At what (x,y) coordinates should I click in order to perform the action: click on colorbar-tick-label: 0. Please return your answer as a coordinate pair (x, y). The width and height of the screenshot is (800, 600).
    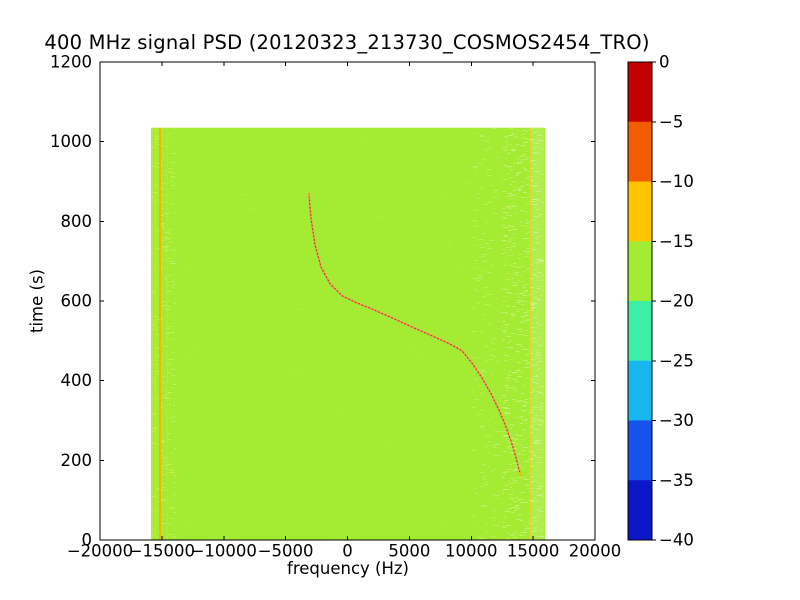
    Looking at the image, I should click on (664, 62).